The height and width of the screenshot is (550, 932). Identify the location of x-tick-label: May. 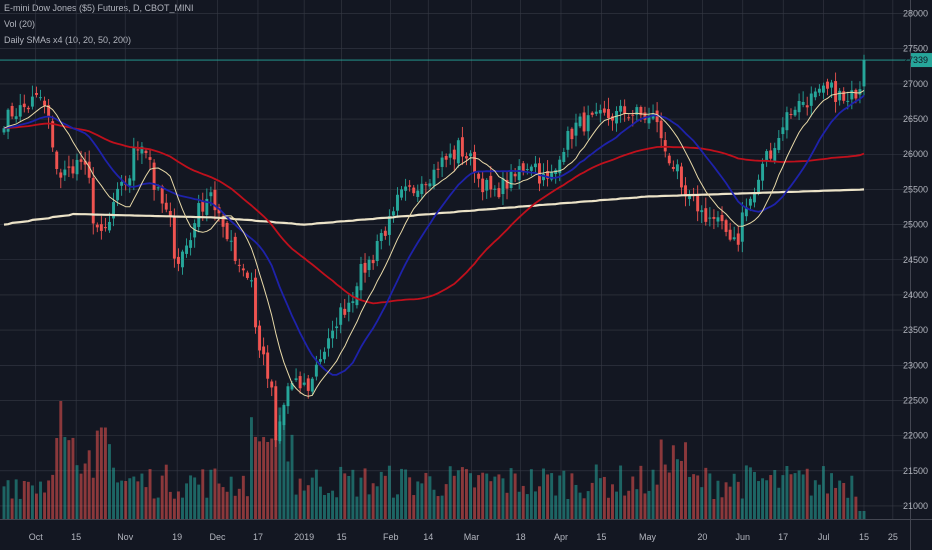
(648, 537).